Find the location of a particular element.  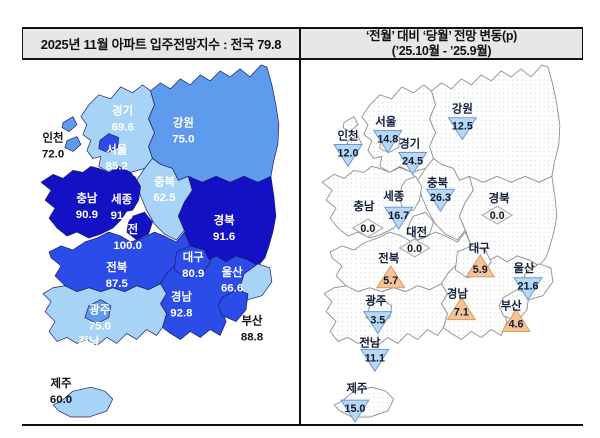

region-name-daegu: 대구 is located at coordinates (194, 257).